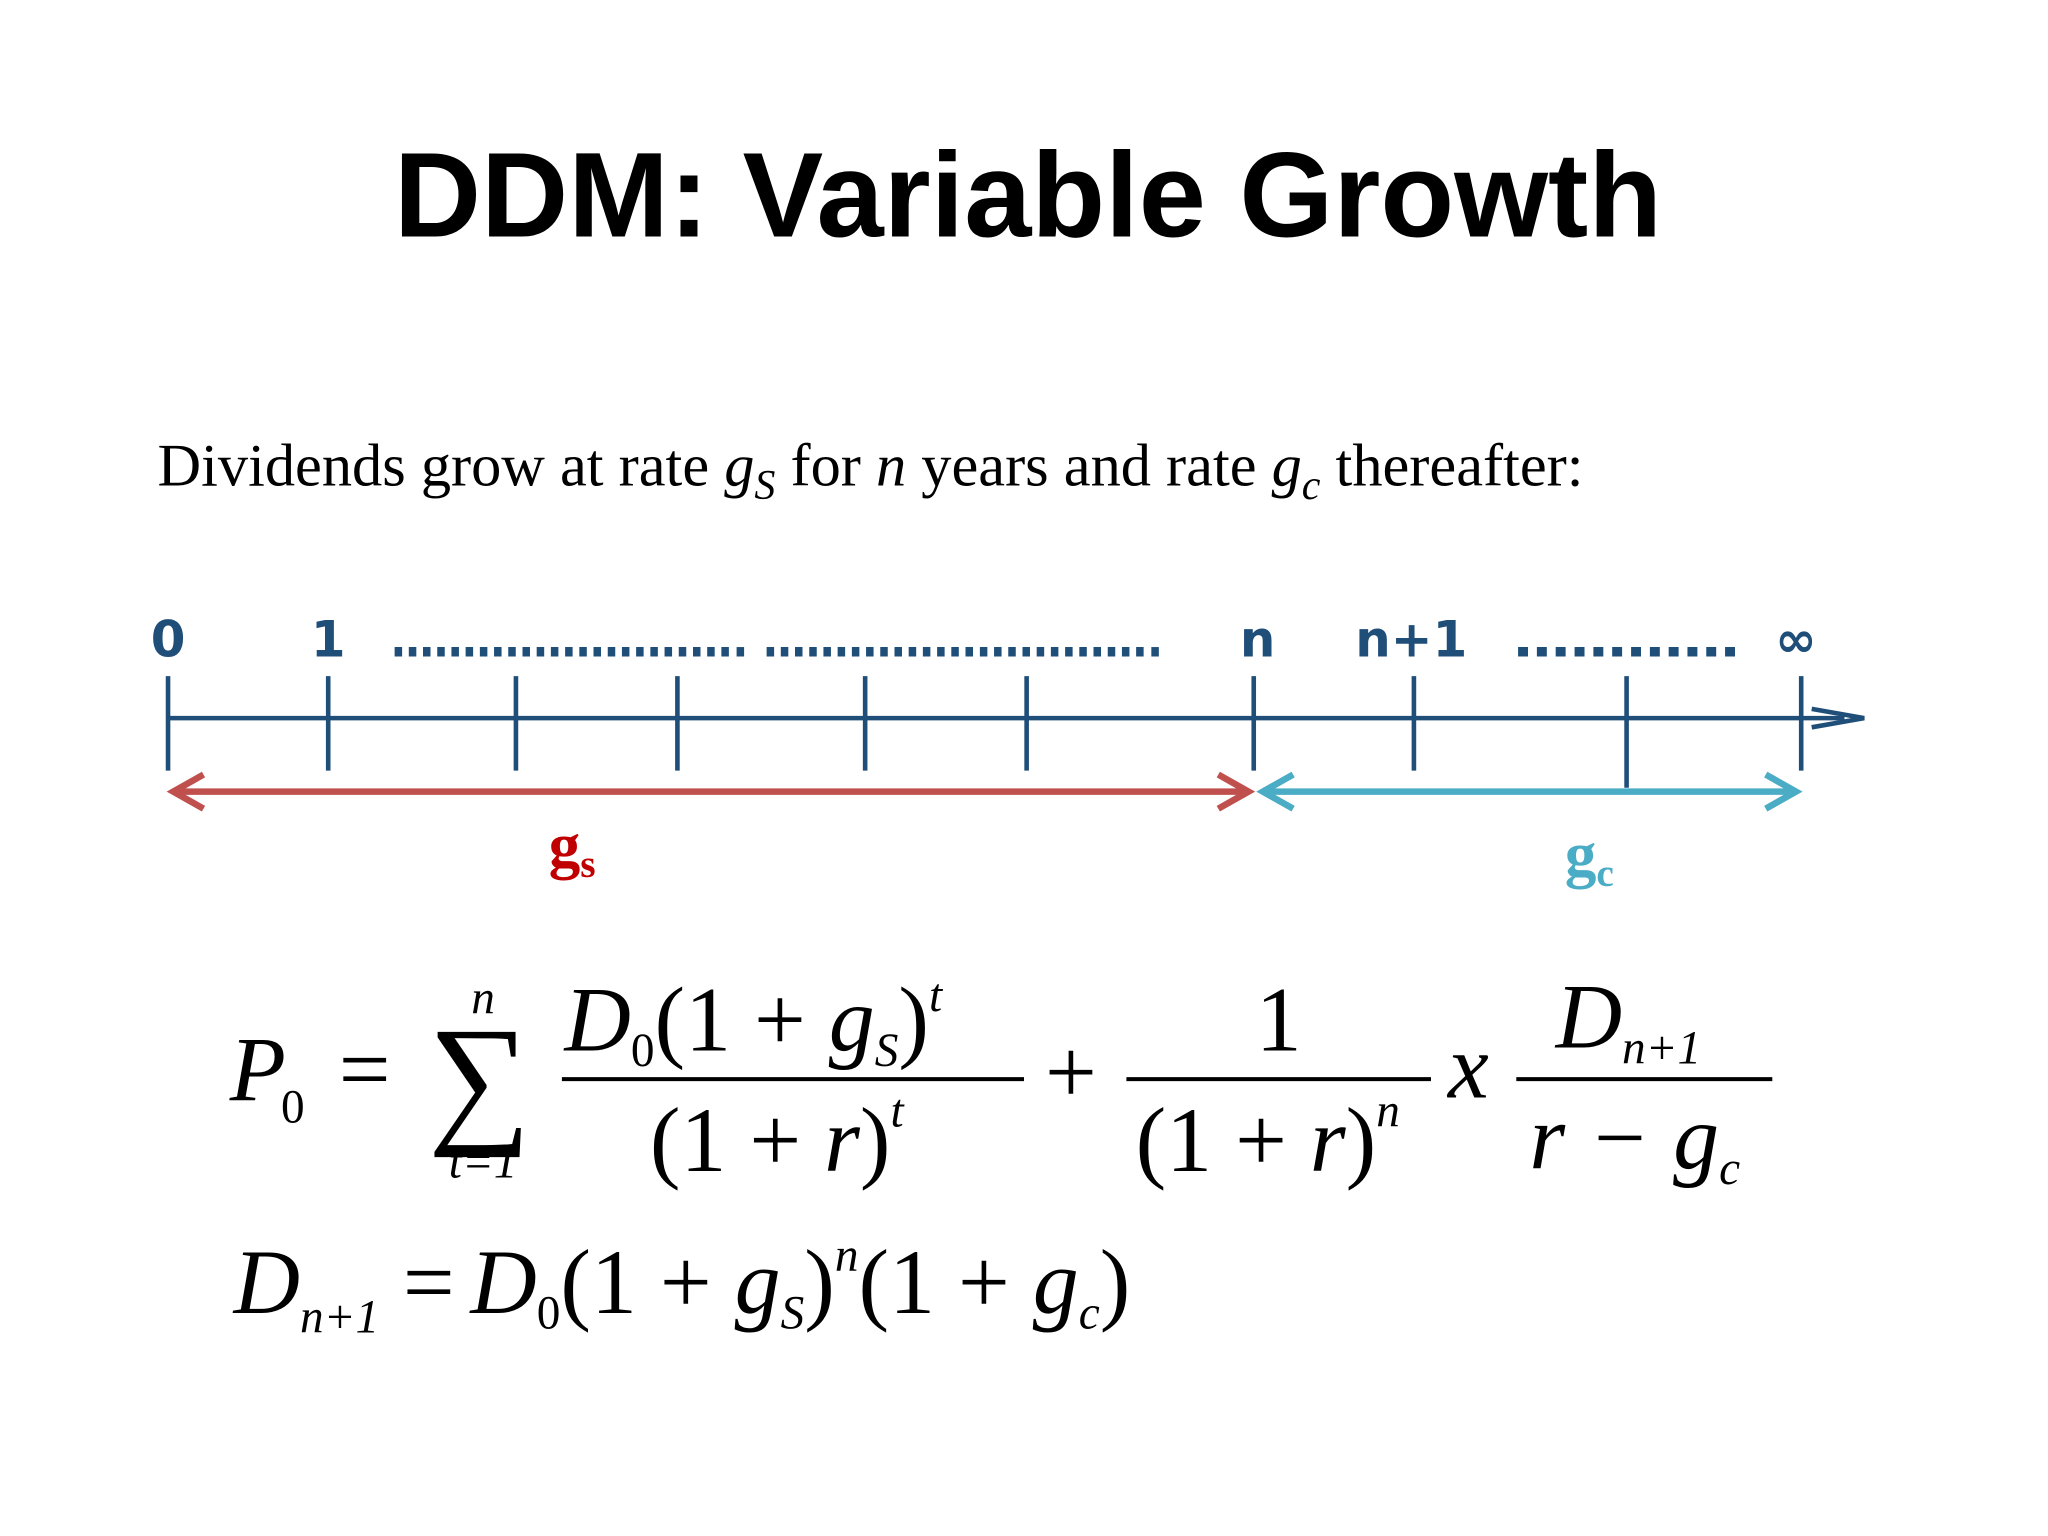  What do you see at coordinates (441, 466) in the screenshot?
I see `intro-text: Dividends grow at rate` at bounding box center [441, 466].